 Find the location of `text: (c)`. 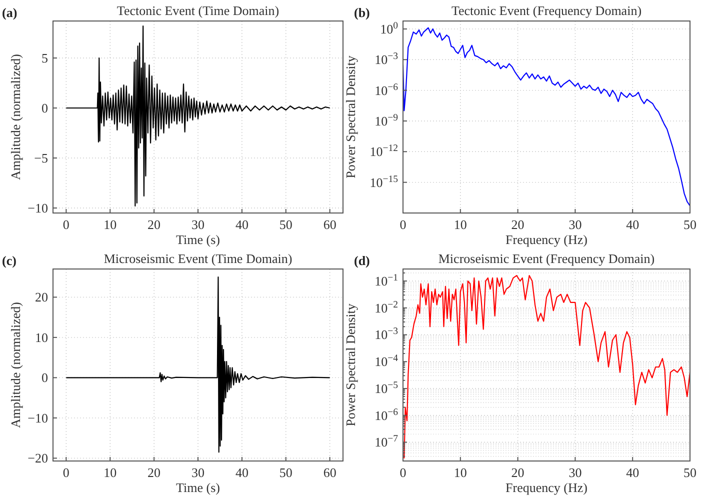

text: (c) is located at coordinates (9, 260).